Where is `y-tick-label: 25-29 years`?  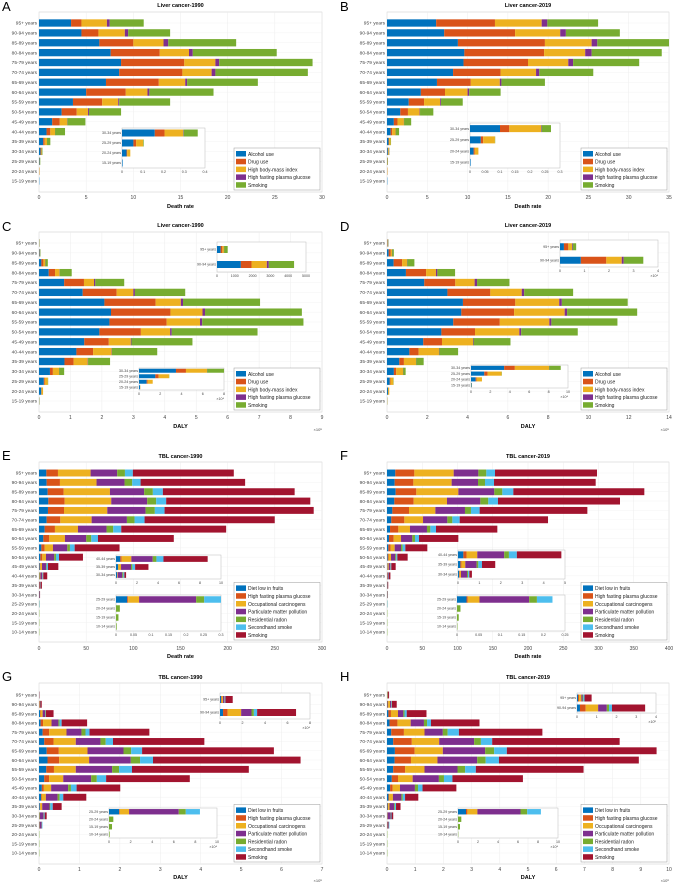
y-tick-label: 25-29 years is located at coordinates (373, 826).